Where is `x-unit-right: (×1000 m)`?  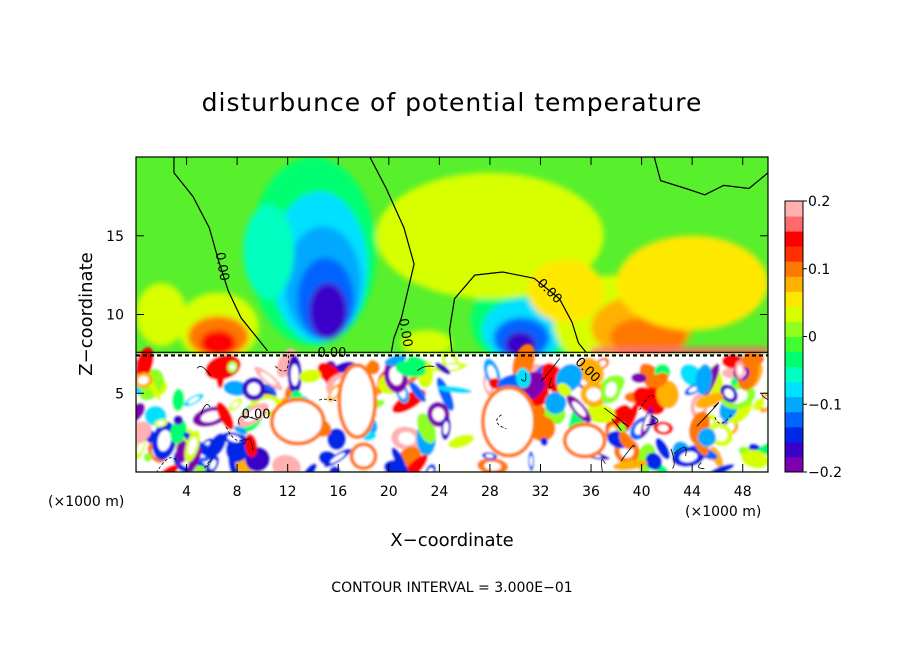 x-unit-right: (×1000 m) is located at coordinates (723, 512).